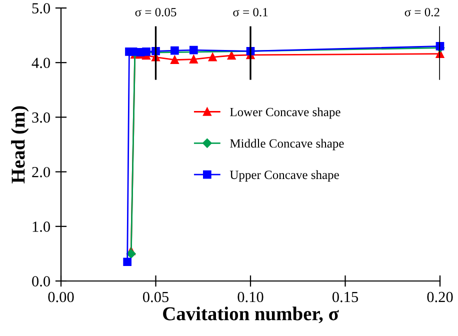 The width and height of the screenshot is (458, 336). Describe the element at coordinates (155, 297) in the screenshot. I see `x-tick-label: 0.05` at that location.